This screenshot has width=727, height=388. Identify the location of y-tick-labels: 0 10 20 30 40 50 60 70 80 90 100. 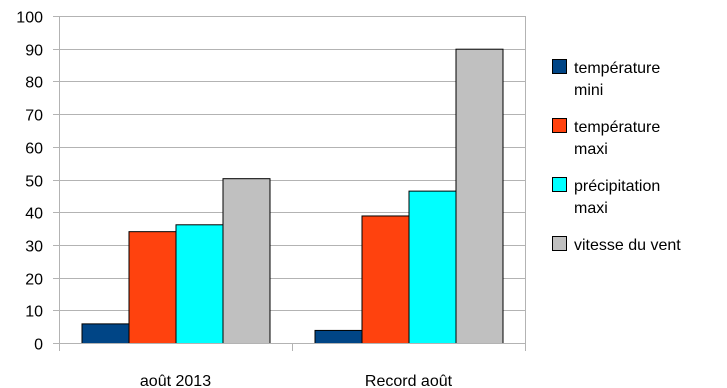
(29, 182).